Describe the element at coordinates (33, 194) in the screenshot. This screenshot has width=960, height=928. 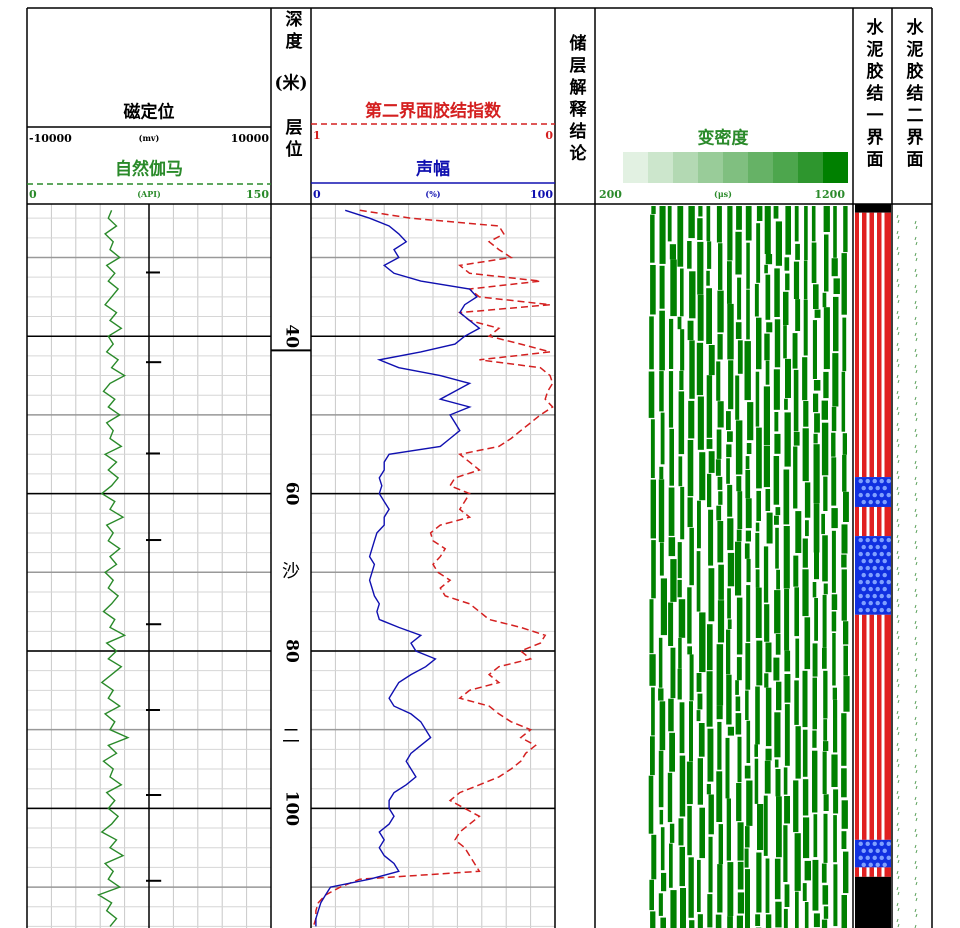
I see `scale-label: 0` at that location.